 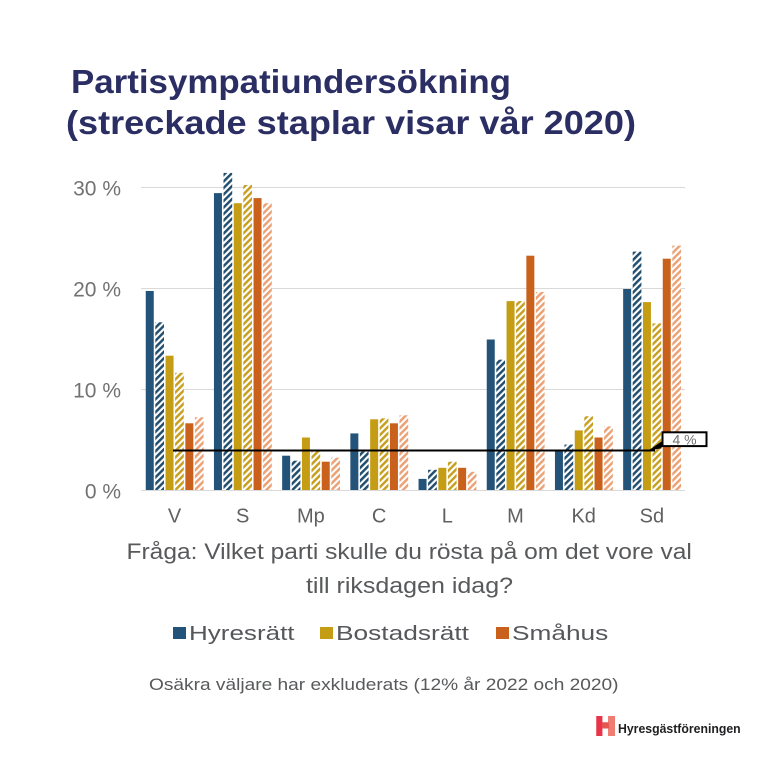 What do you see at coordinates (684, 439) in the screenshot?
I see `svg-text: 4 %` at bounding box center [684, 439].